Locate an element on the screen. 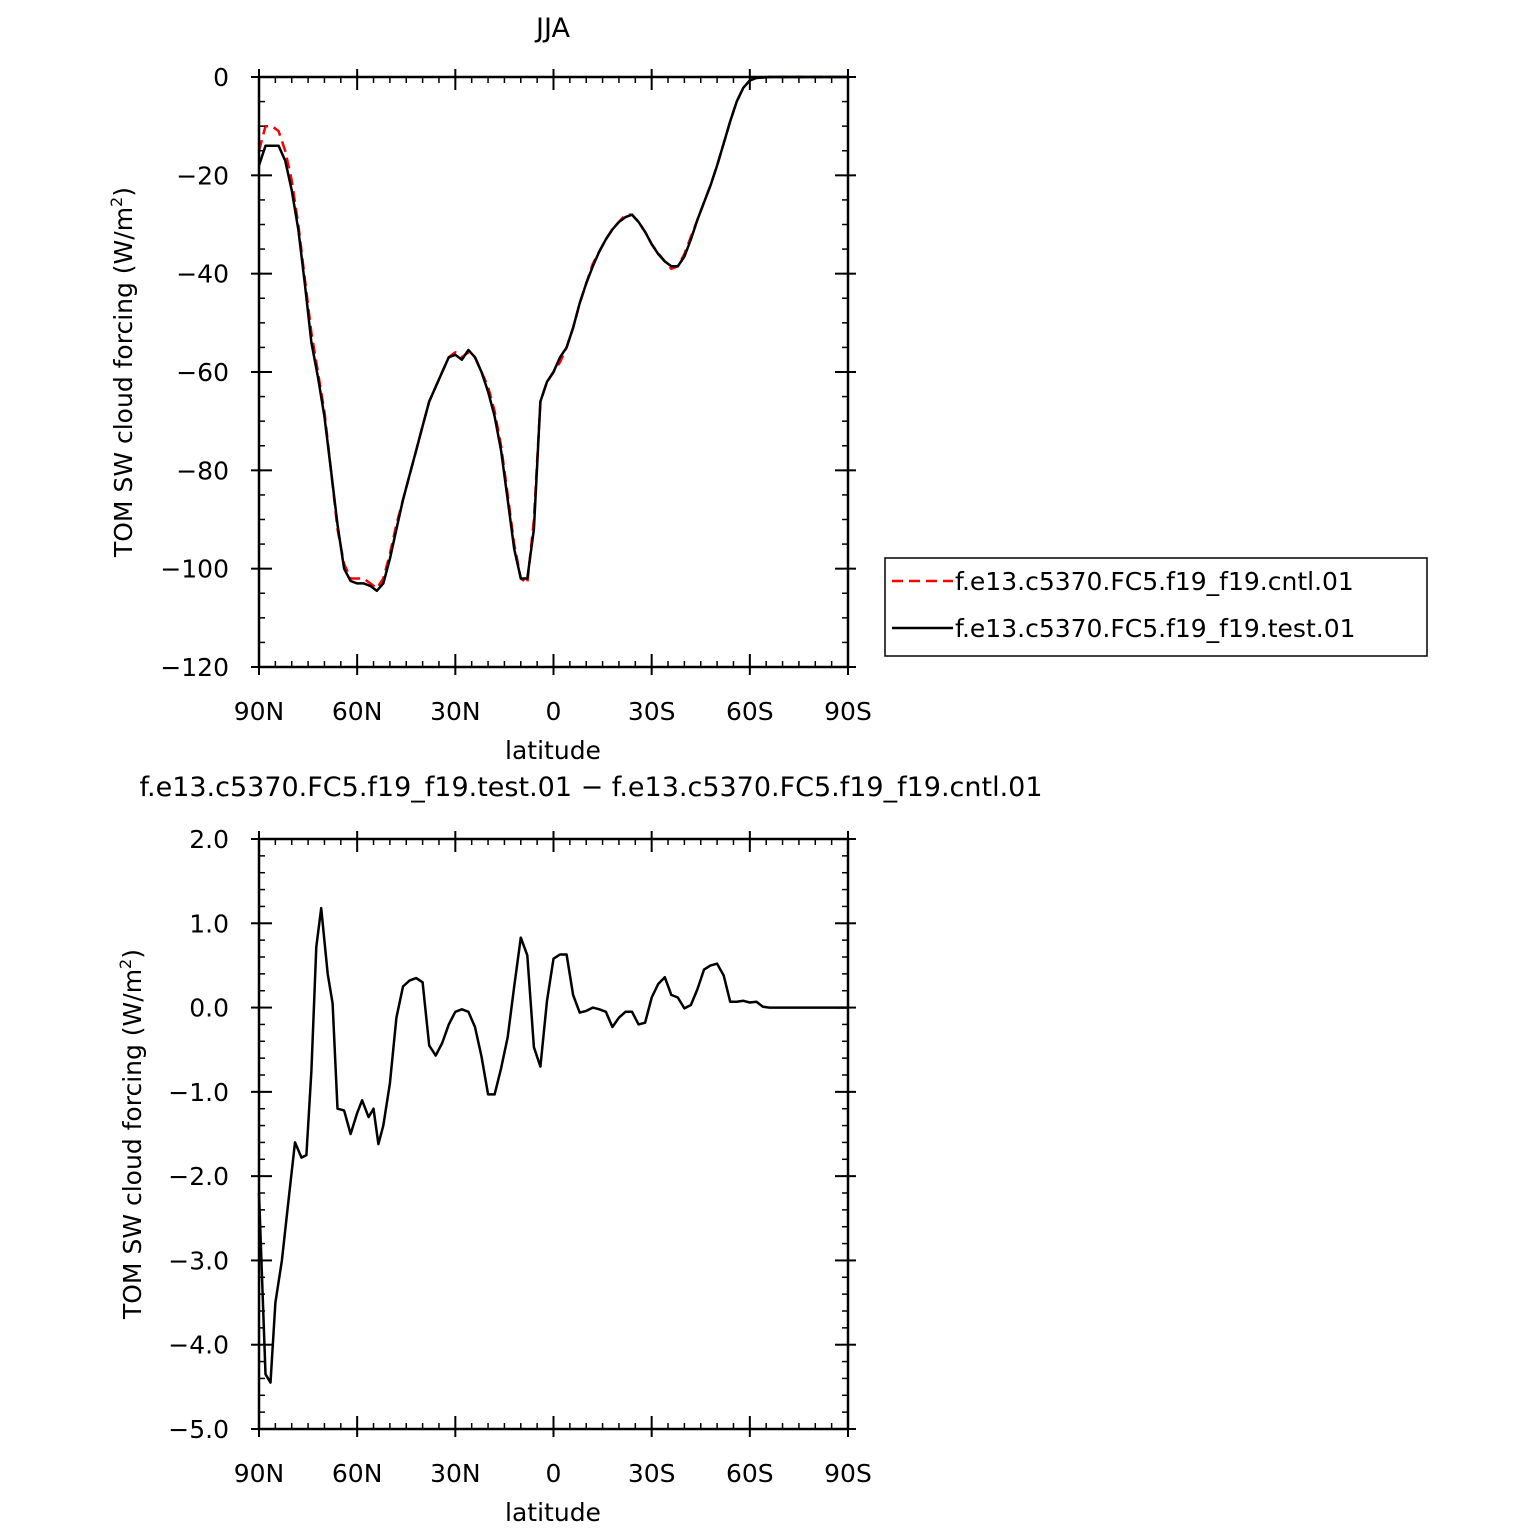  bottom-chart-ylabel-main: TOM SW cloud forcing (W/m is located at coordinates (132, 1144).